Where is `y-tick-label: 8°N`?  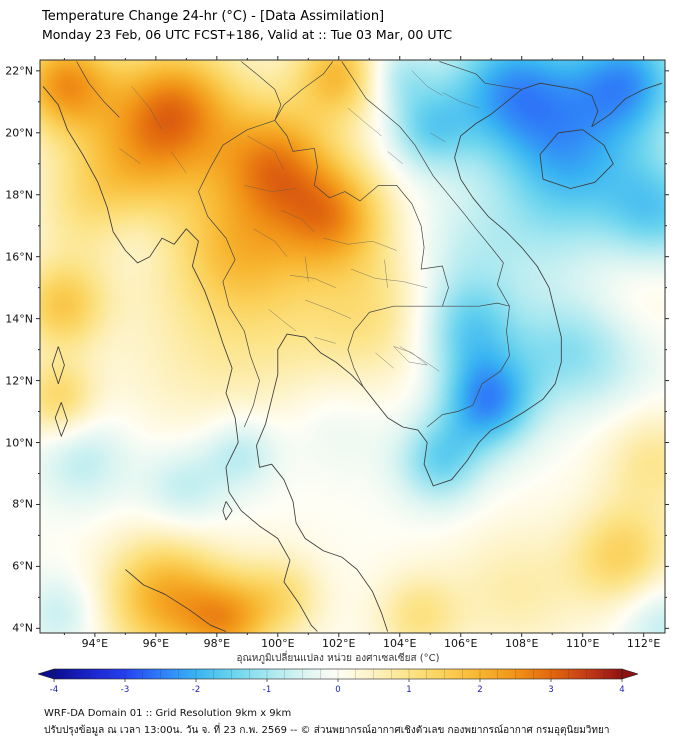
y-tick-label: 8°N is located at coordinates (22, 504).